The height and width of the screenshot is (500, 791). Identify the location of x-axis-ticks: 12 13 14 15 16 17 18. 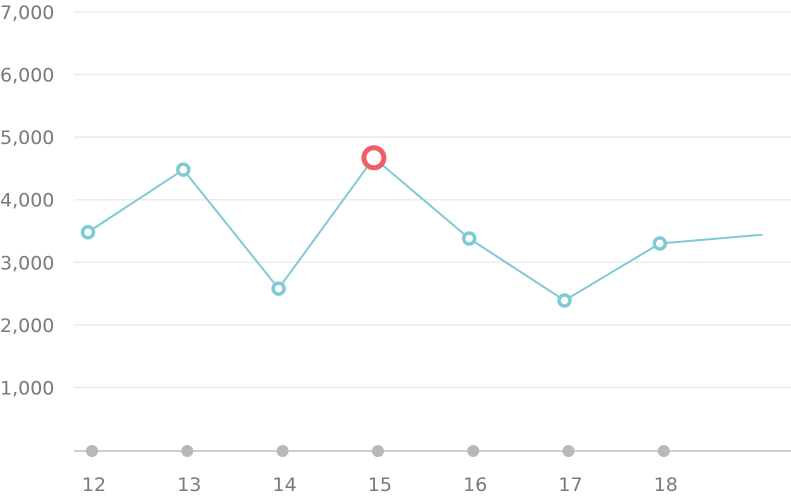
(380, 485).